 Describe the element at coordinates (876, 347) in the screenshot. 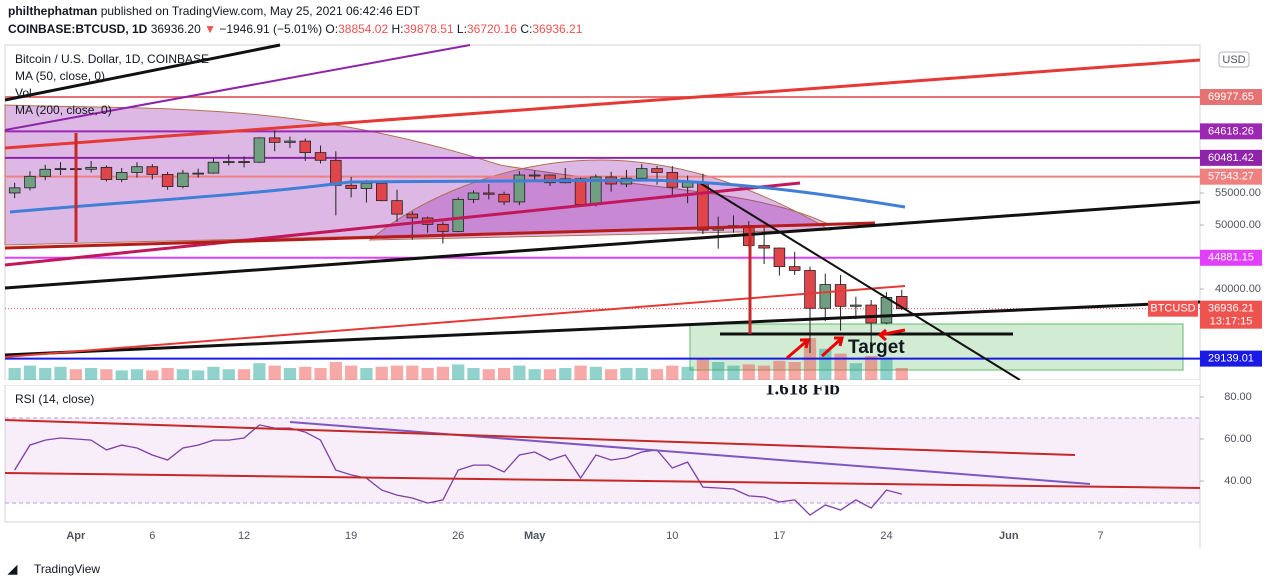

I see `annotation: Target` at that location.